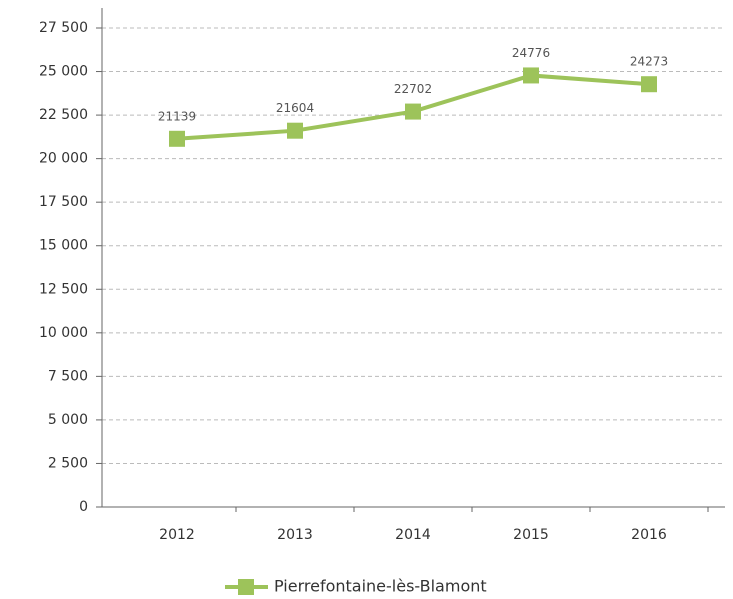  What do you see at coordinates (68, 376) in the screenshot?
I see `y-tick-label: 7 500` at bounding box center [68, 376].